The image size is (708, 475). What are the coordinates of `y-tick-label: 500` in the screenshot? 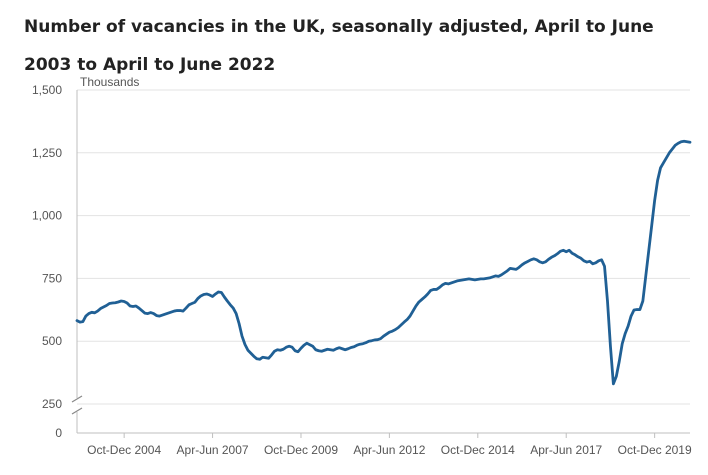 It's located at (52, 341).